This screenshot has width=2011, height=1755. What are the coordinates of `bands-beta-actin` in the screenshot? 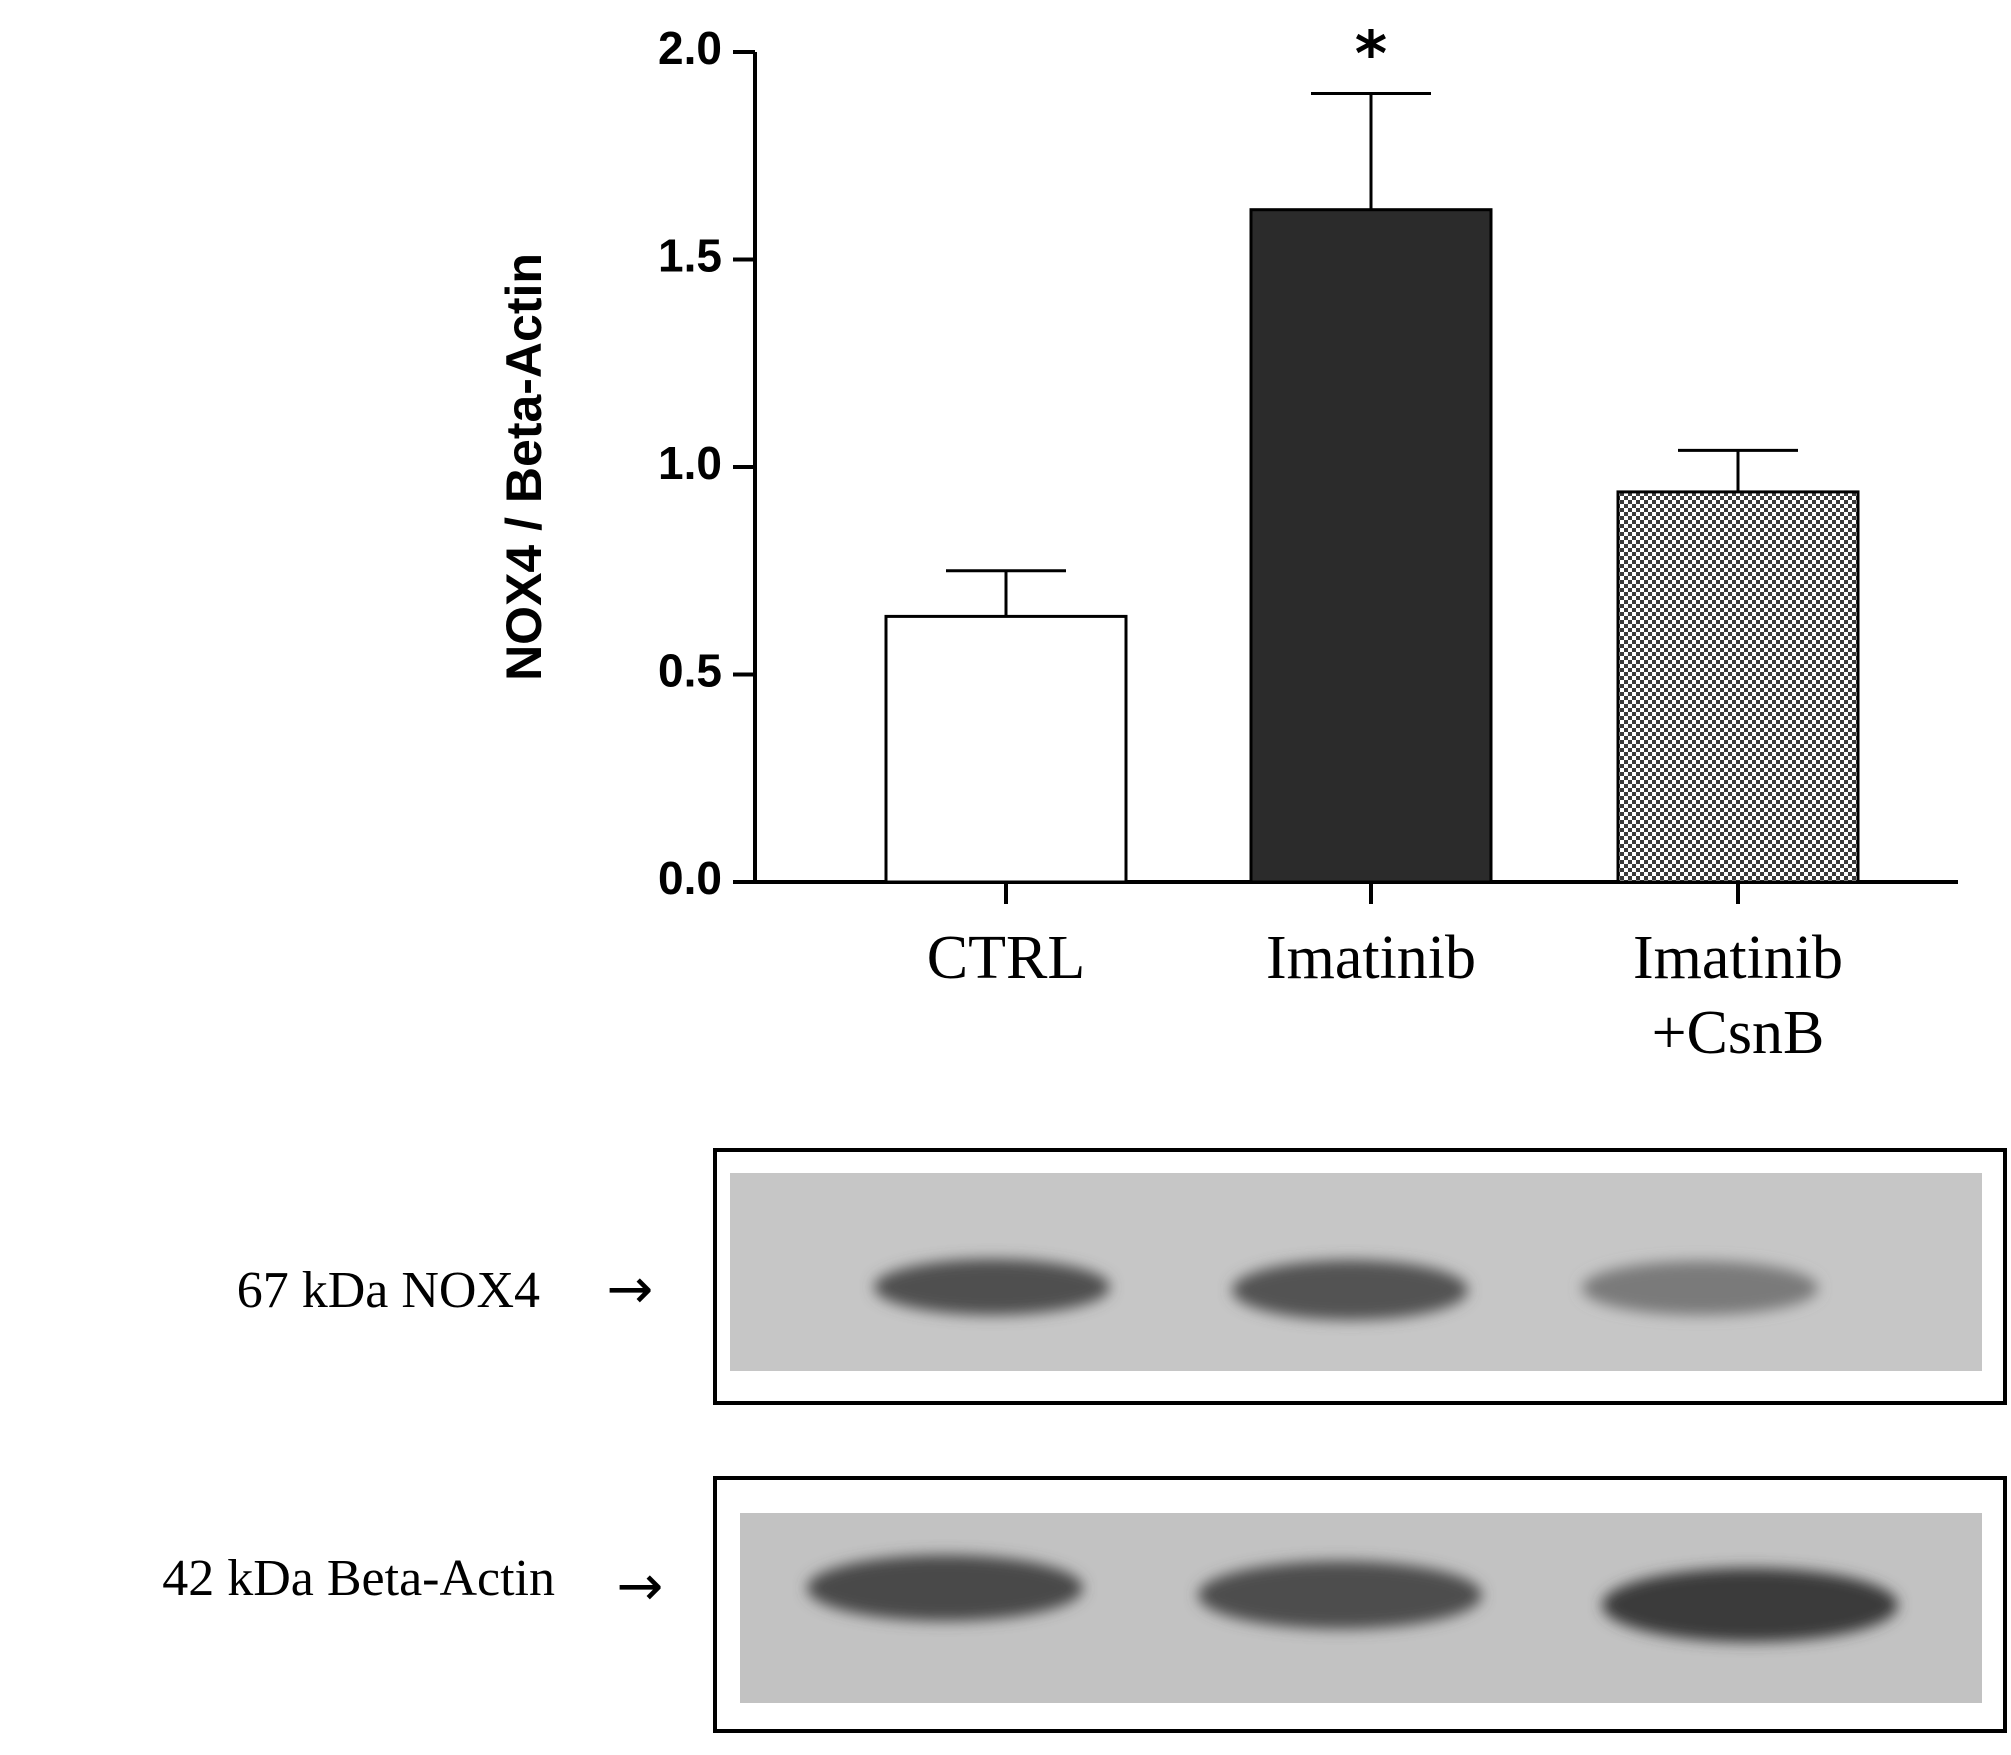 It's located at (1352, 1598).